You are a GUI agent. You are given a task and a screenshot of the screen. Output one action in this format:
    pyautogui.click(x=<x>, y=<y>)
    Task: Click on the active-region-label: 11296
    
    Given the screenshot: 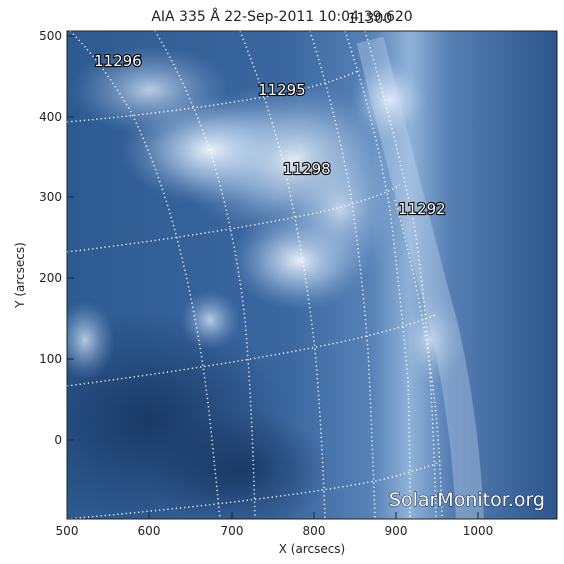 What is the action you would take?
    pyautogui.click(x=118, y=61)
    